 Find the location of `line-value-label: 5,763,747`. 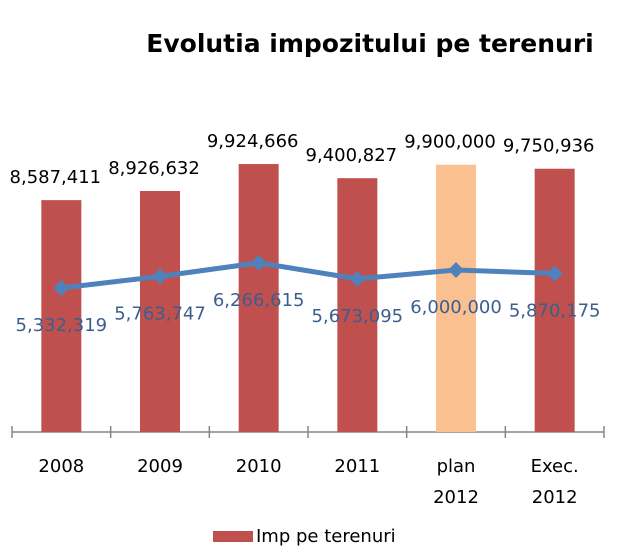

line-value-label: 5,763,747 is located at coordinates (160, 313).